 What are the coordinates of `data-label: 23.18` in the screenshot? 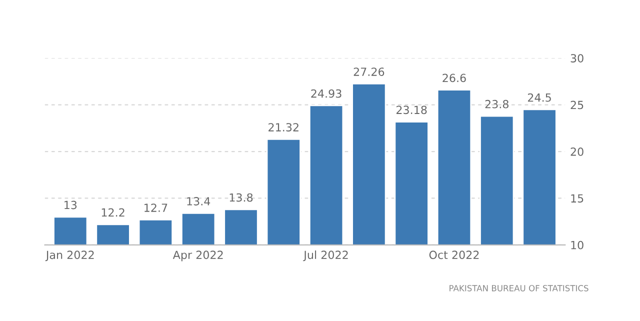 It's located at (411, 110).